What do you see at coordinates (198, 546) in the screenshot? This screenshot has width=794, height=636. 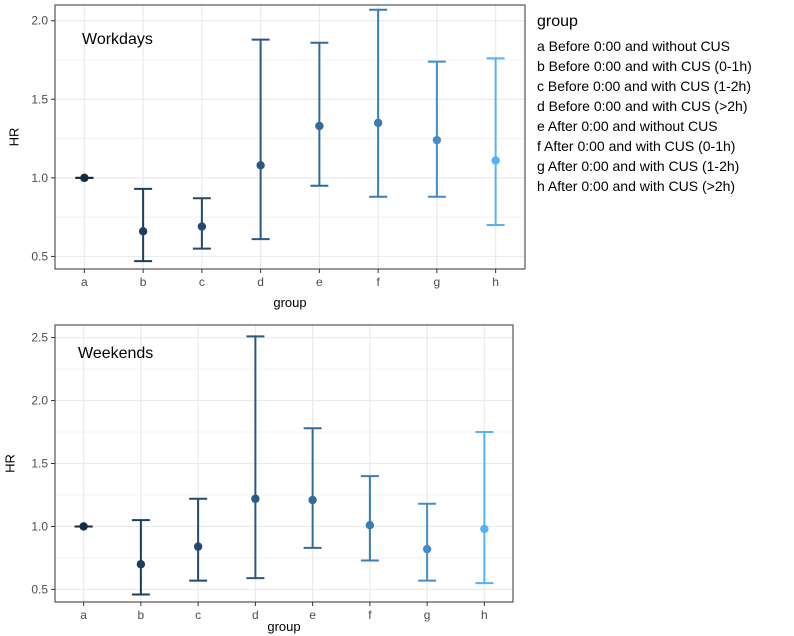 I see `weekends-point-c` at bounding box center [198, 546].